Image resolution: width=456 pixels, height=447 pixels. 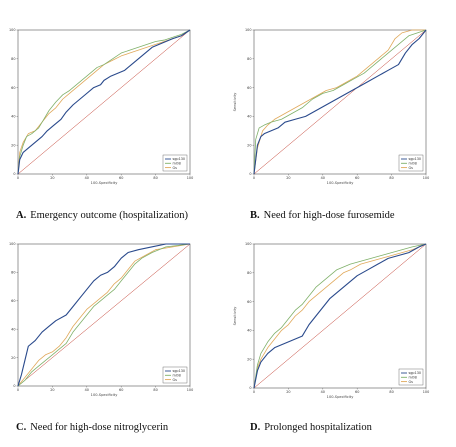 What do you see at coordinates (109, 215) in the screenshot?
I see `caption-text: Emergency outcome (hospitalization)` at bounding box center [109, 215].